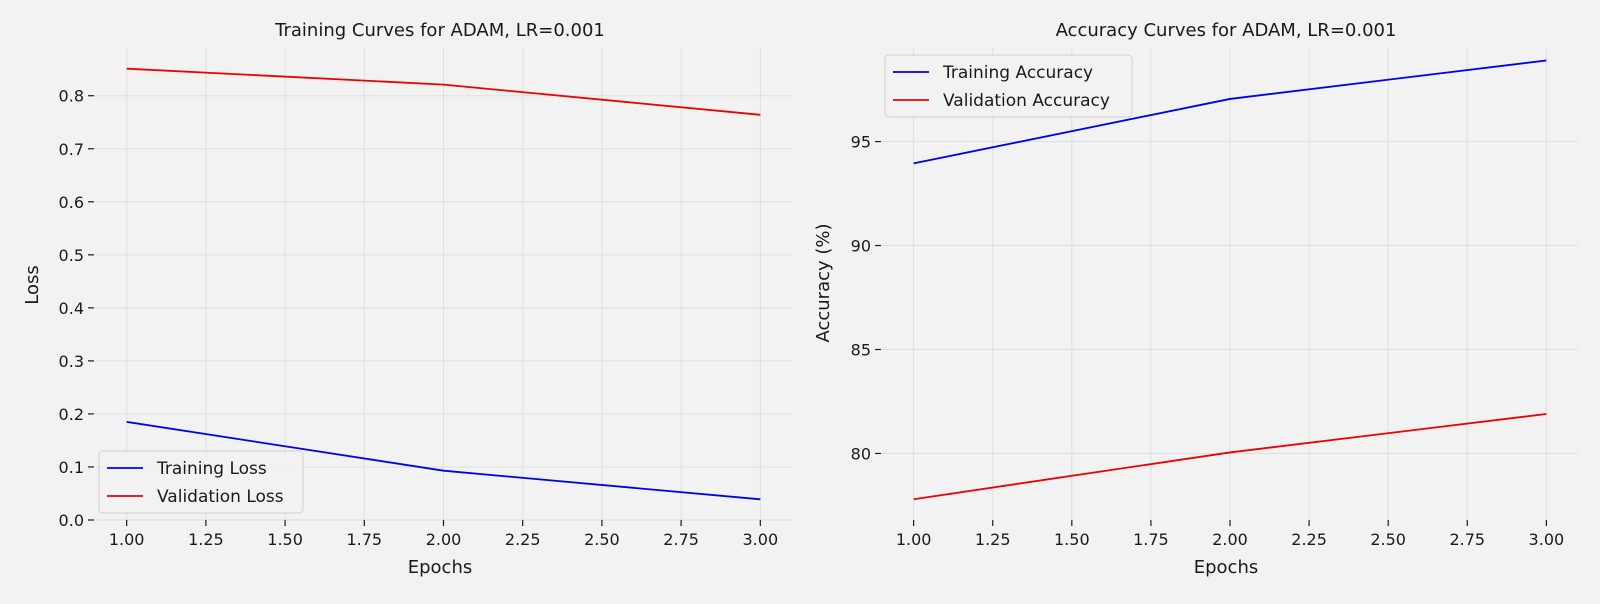 The image size is (1600, 604). Describe the element at coordinates (1017, 73) in the screenshot. I see `legend-entry: Training Accuracy` at that location.